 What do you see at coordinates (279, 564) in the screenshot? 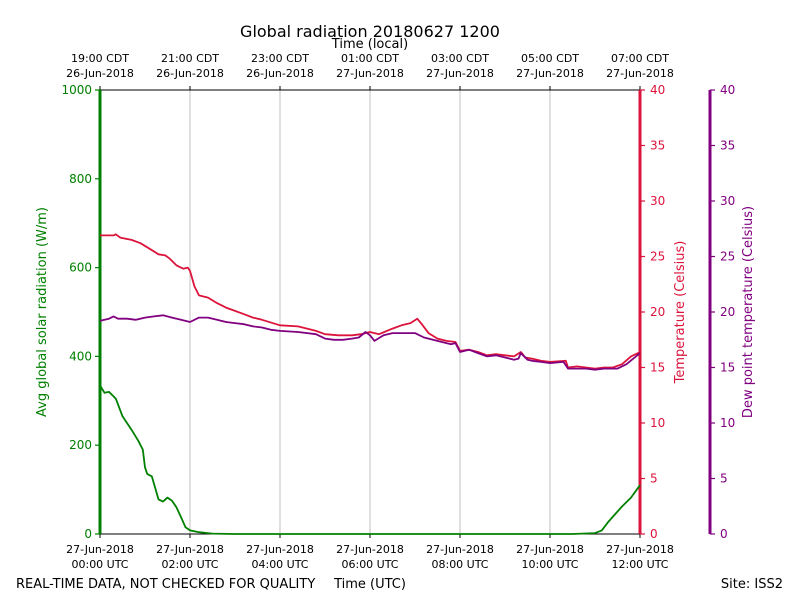
I see `bottom-tick-time: 04:00 UTC` at bounding box center [279, 564].